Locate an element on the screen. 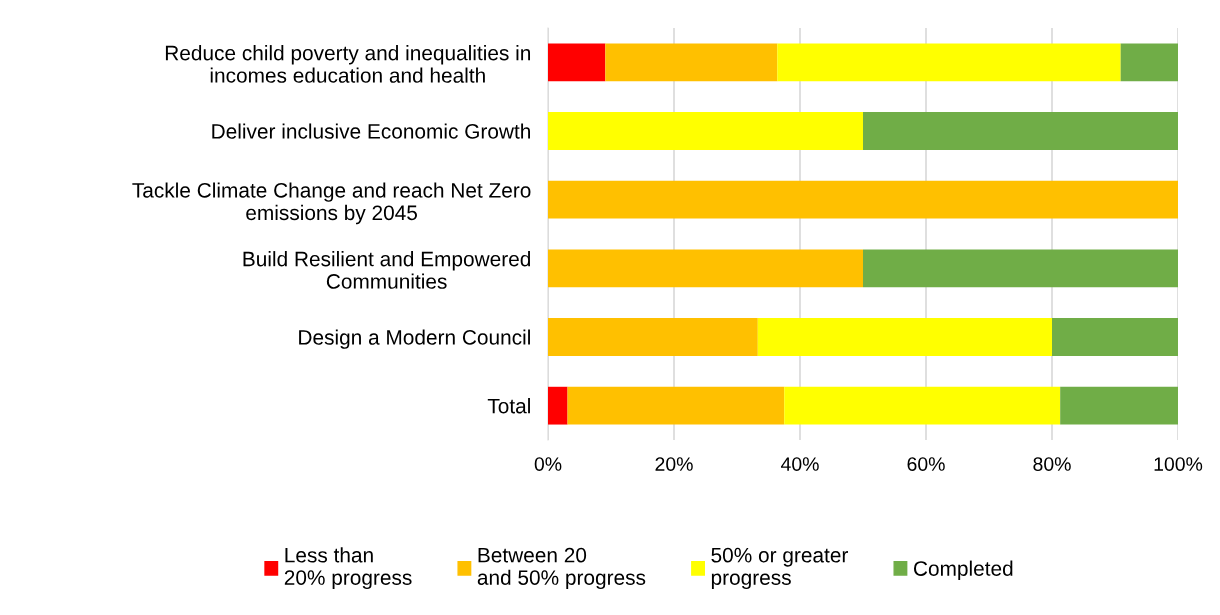 Image resolution: width=1220 pixels, height=615 pixels. y-tick-label: Total is located at coordinates (508, 406).